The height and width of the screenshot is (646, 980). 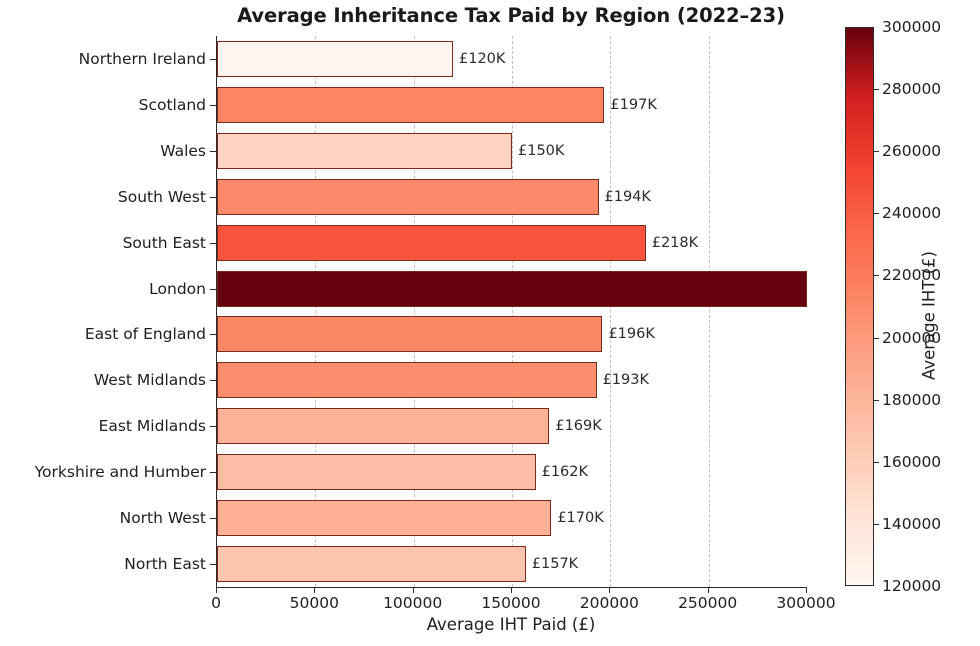 What do you see at coordinates (152, 426) in the screenshot?
I see `y-axis-tick-label: East Midlands` at bounding box center [152, 426].